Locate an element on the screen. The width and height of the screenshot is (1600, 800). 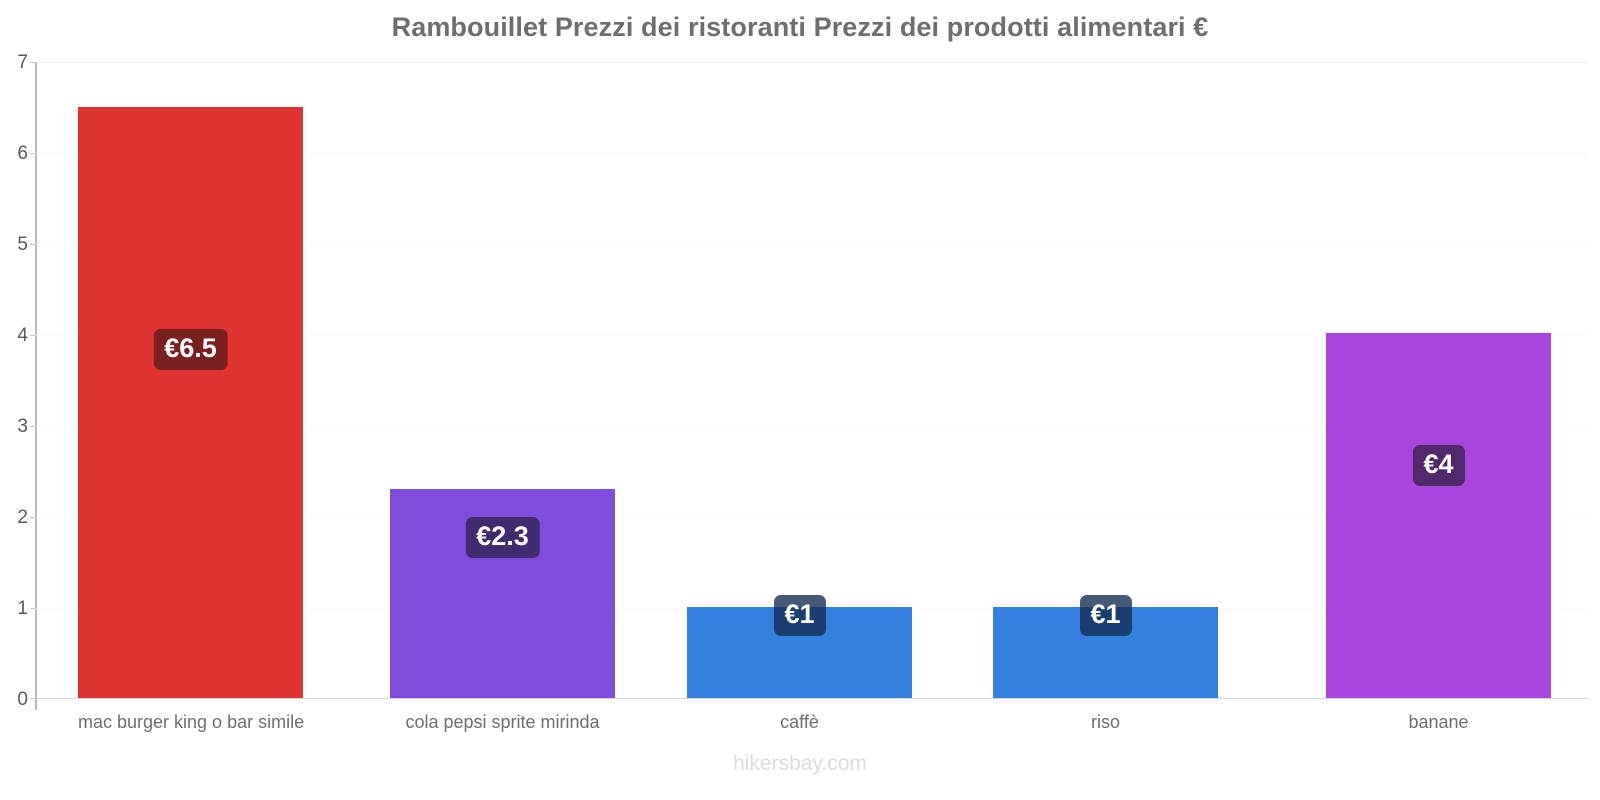
x-tick-label-cola-pepsi-sprite-mirinda: cola pepsi sprite mirinda is located at coordinates (502, 722).